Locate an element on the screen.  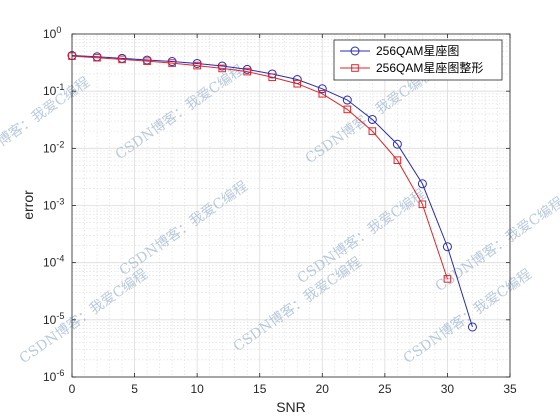
y-tick-label: 10⁻⁶ is located at coordinates (53, 376).